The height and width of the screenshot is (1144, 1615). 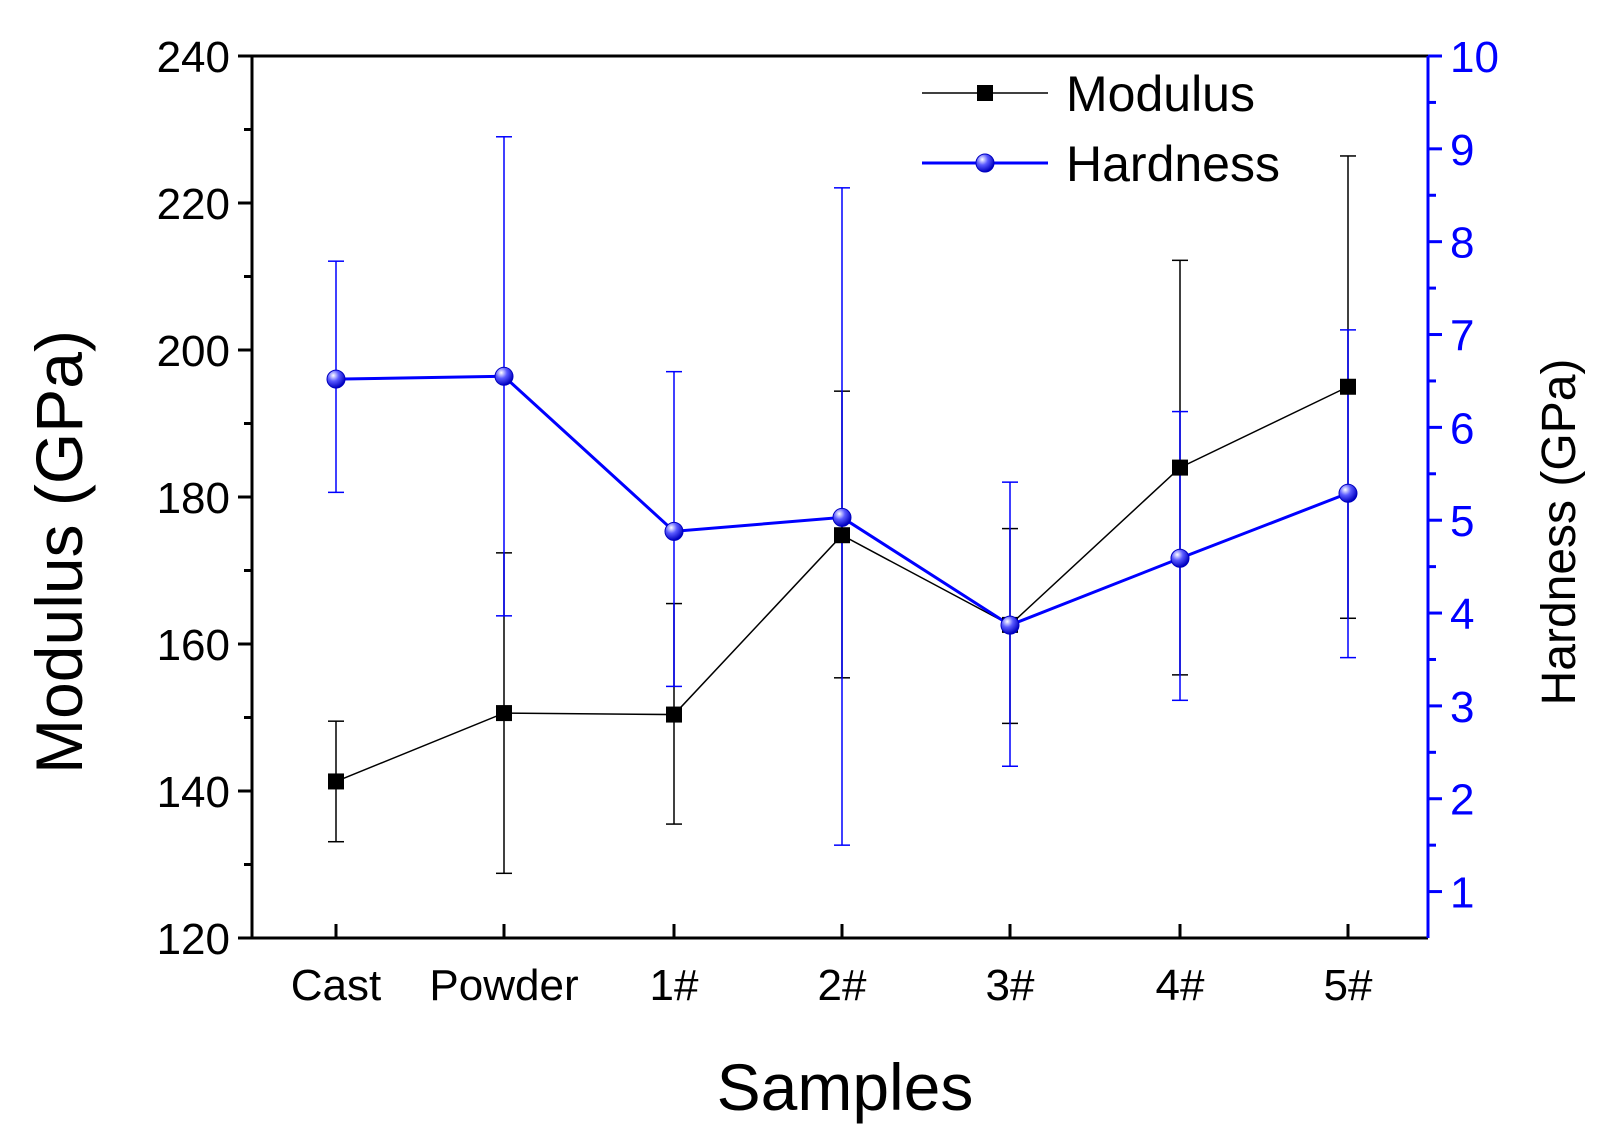 I want to click on right-tick-label: 6, so click(x=1462, y=428).